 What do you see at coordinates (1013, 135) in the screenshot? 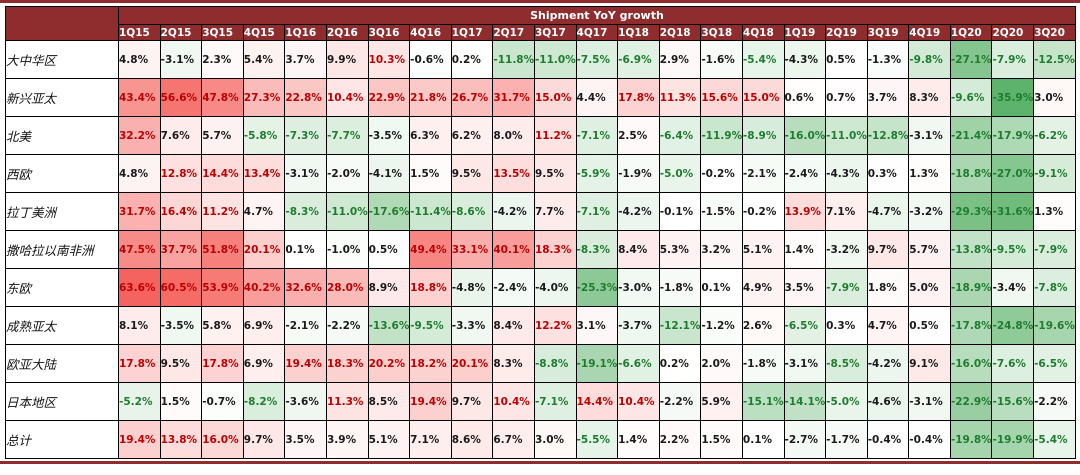
I see `value-cell: -17.9%` at bounding box center [1013, 135].